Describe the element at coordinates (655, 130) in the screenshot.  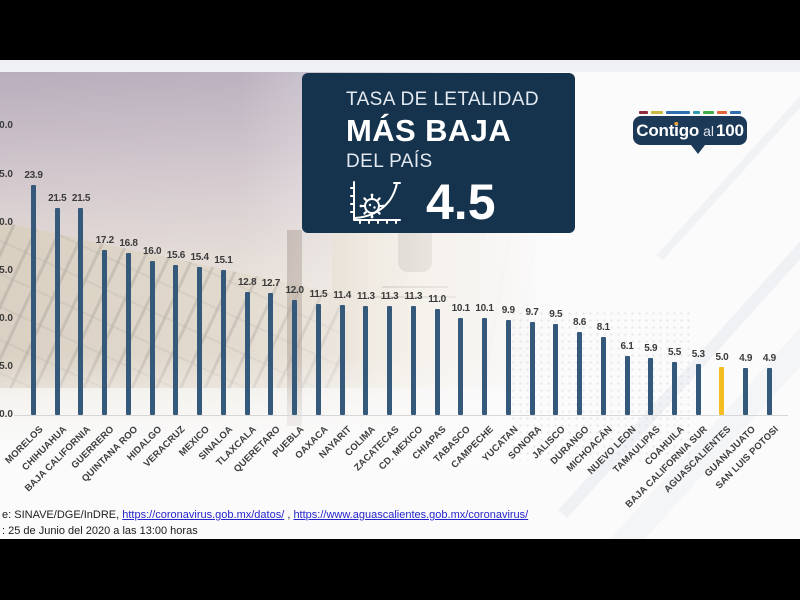
I see `logo-text-contigo-a: Cont` at that location.